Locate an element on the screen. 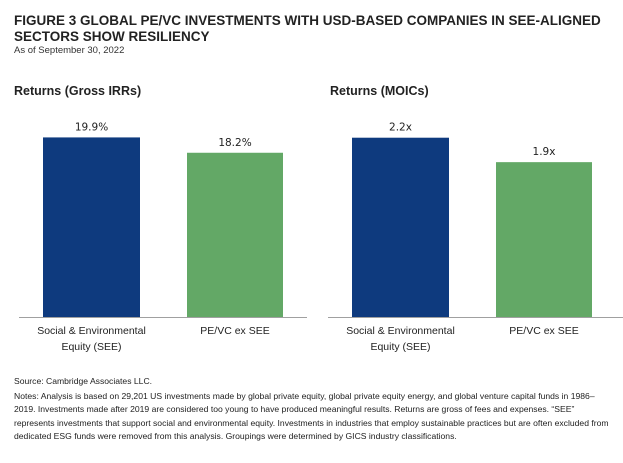 This screenshot has height=463, width=623. source-note: Source: Cambridge Associates LLC. is located at coordinates (83, 381).